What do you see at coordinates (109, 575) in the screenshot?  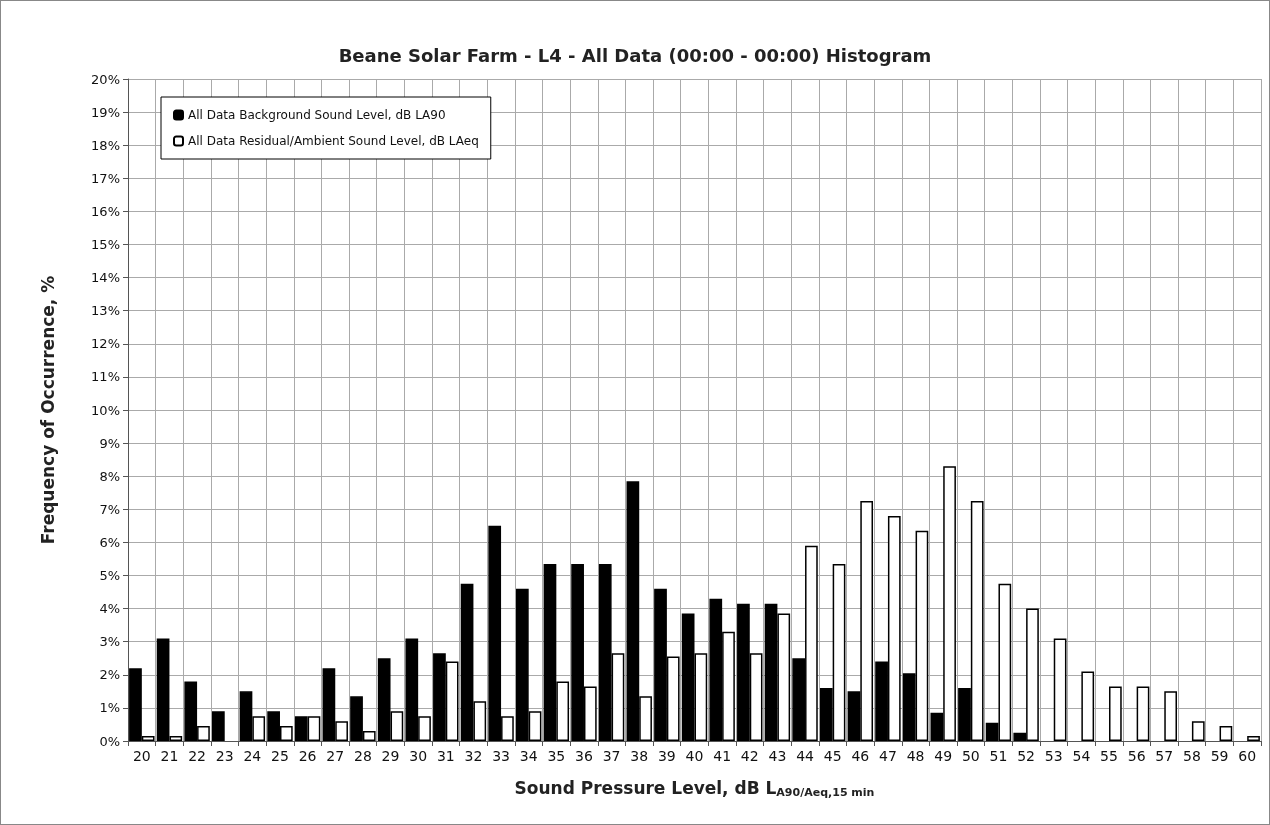 I see `y-tick-label: 5%` at bounding box center [109, 575].